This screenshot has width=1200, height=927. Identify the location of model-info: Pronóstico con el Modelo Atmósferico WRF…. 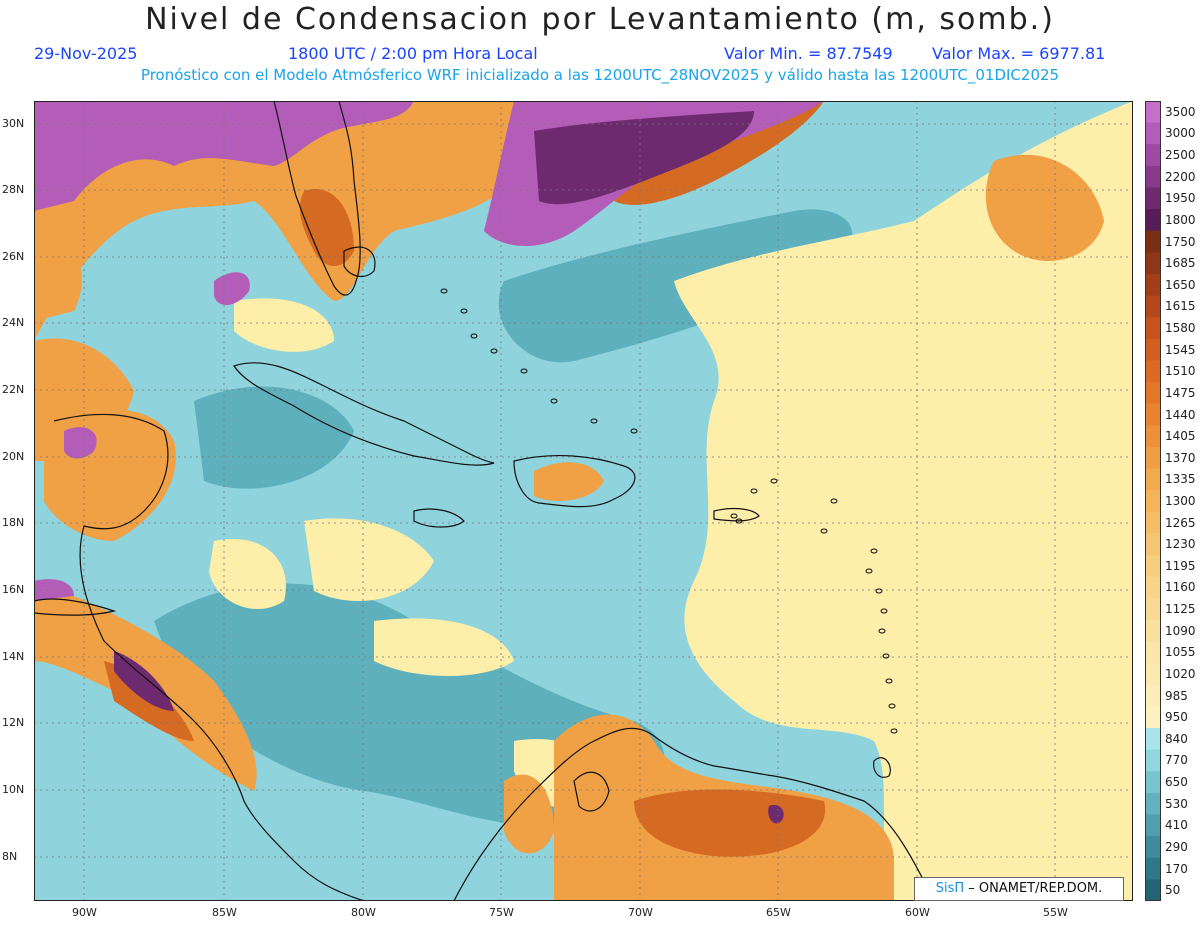
(600, 75).